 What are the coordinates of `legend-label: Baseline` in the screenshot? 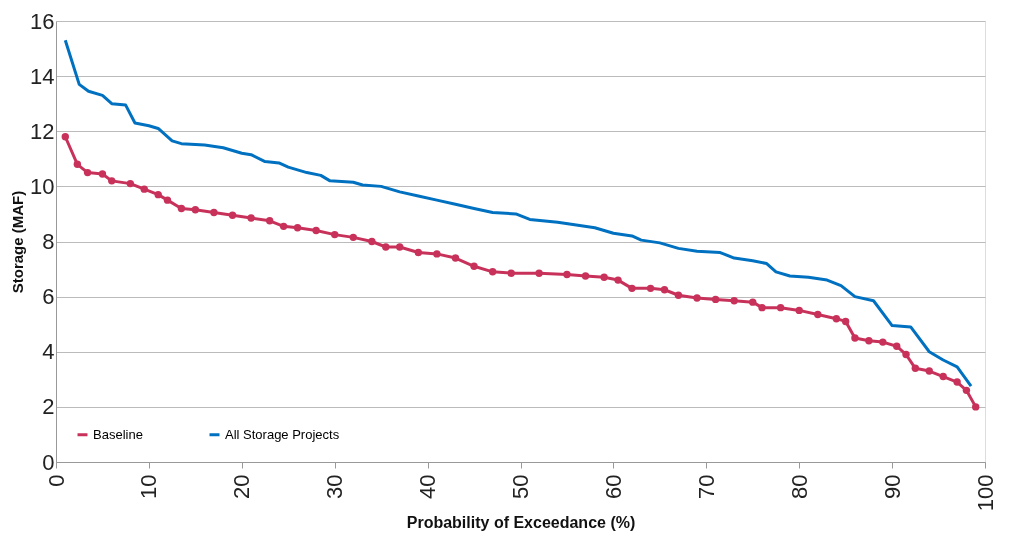 It's located at (118, 434).